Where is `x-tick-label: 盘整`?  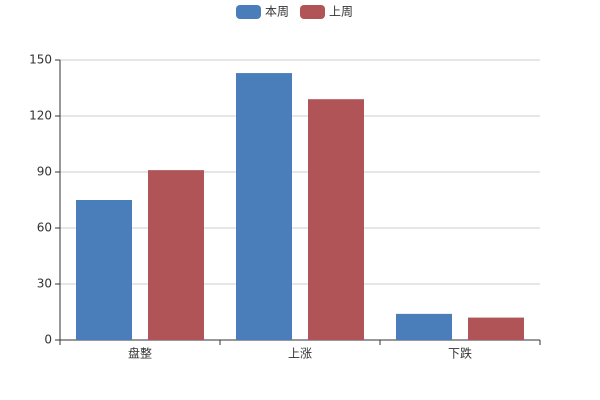 x-tick-label: 盘整 is located at coordinates (140, 353).